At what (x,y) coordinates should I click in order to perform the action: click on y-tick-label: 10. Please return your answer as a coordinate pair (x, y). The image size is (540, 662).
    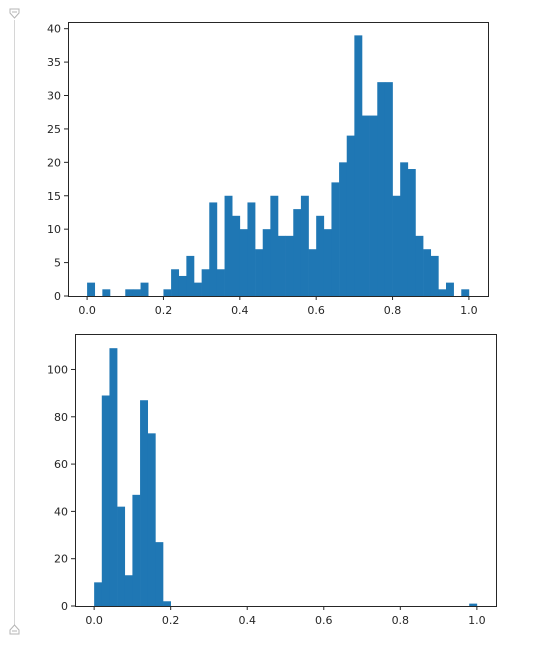
    Looking at the image, I should click on (54, 229).